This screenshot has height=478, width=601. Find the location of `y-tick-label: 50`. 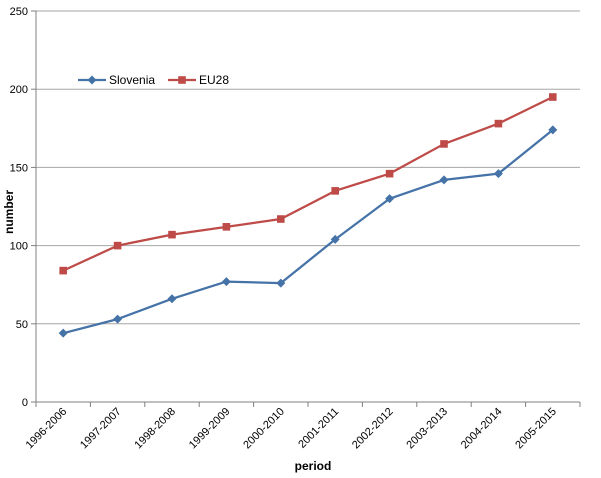

y-tick-label: 50 is located at coordinates (22, 325).